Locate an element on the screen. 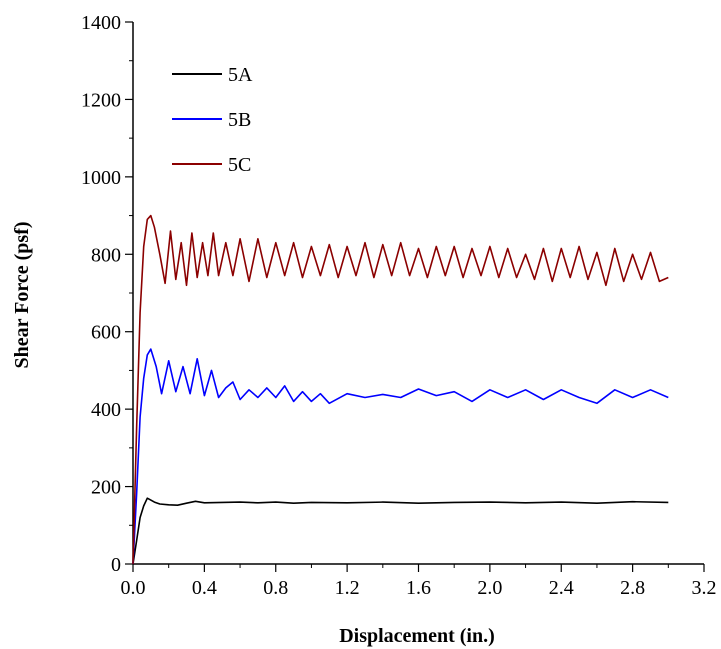 Image resolution: width=721 pixels, height=649 pixels. y-tick-label: 800 is located at coordinates (106, 255).